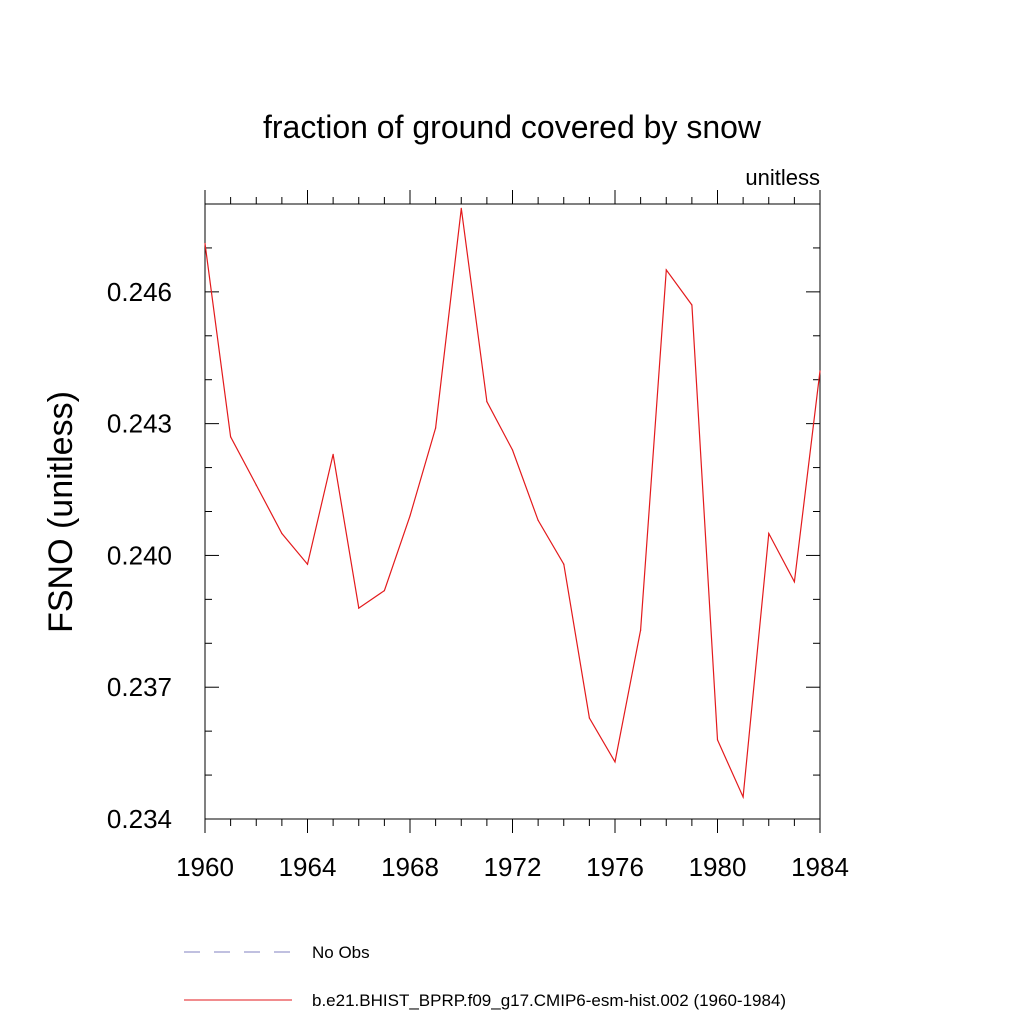 The image size is (1024, 1024). I want to click on x-tick-label: 1972, so click(513, 867).